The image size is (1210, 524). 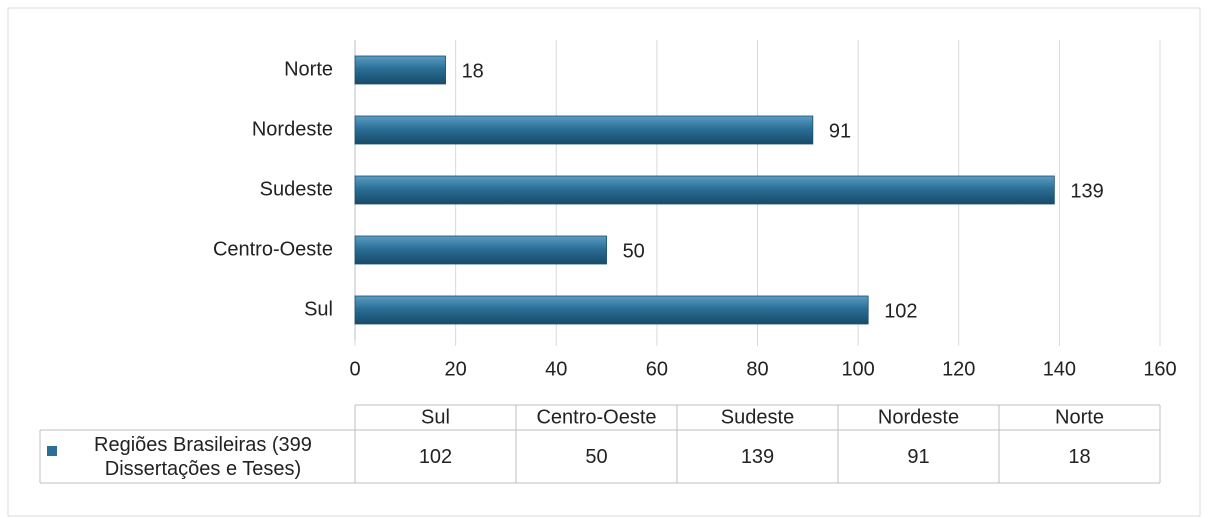 I want to click on table-header: Norte, so click(x=1079, y=417).